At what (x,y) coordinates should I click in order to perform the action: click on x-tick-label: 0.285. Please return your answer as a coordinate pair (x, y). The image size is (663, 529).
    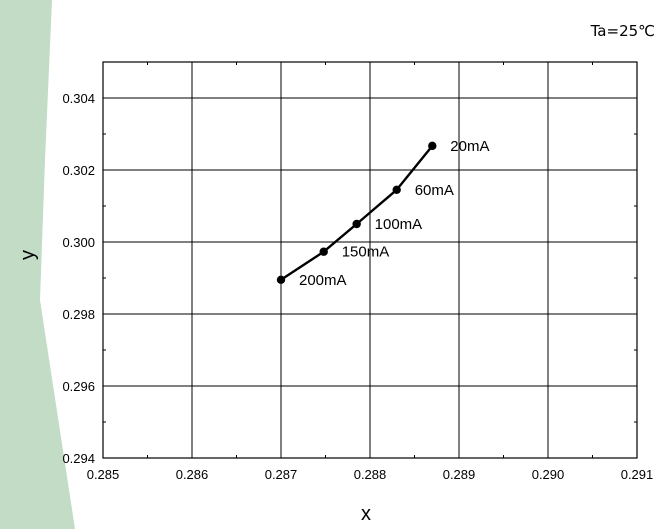
    Looking at the image, I should click on (103, 474).